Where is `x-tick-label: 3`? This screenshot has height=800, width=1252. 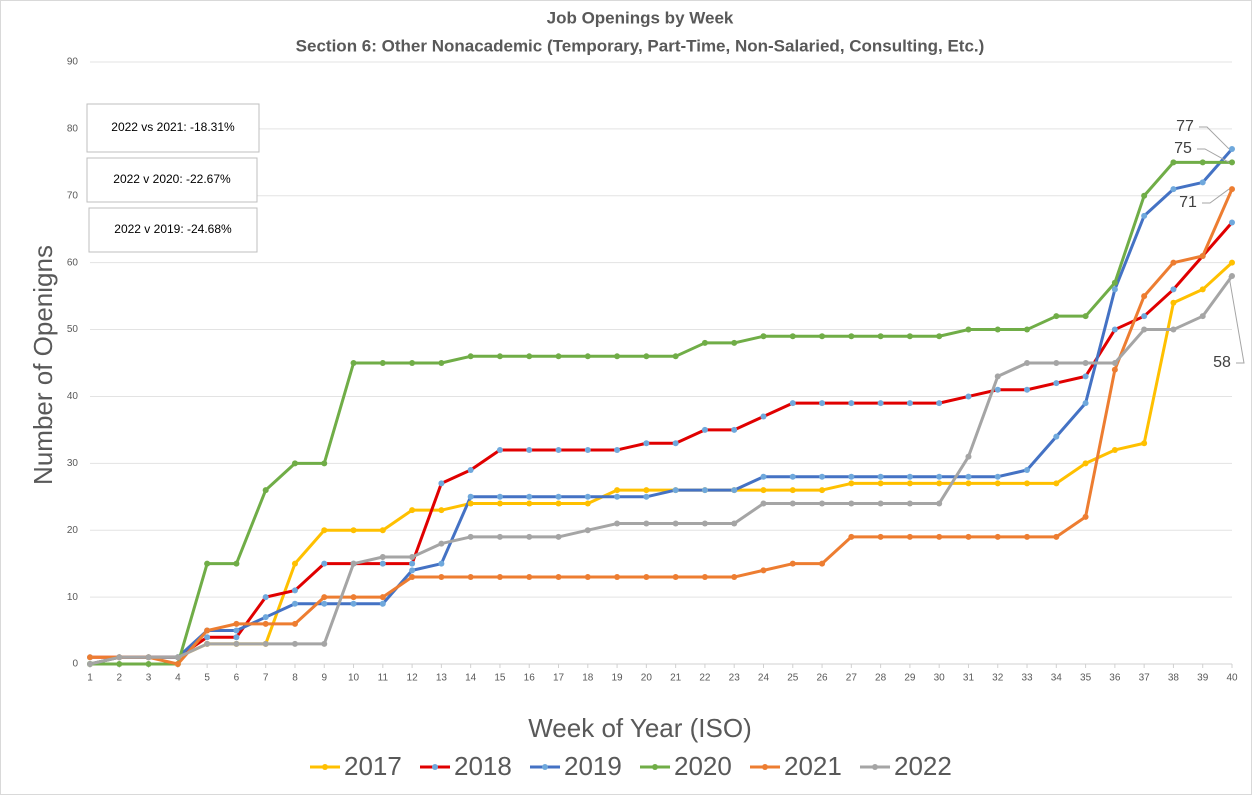 x-tick-label: 3 is located at coordinates (149, 678).